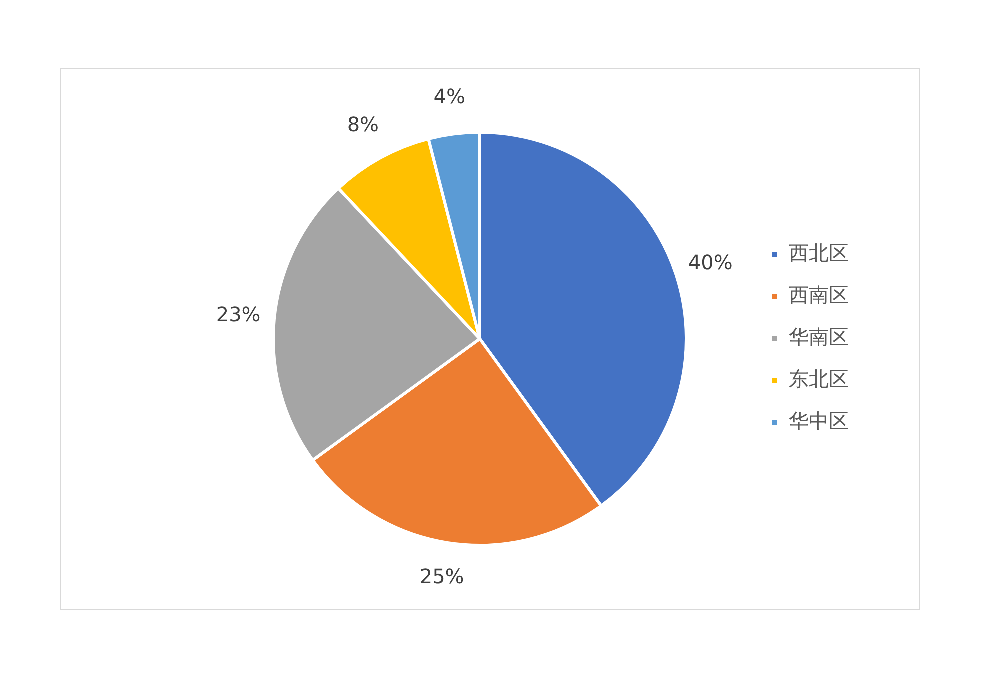 The height and width of the screenshot is (696, 994). Describe the element at coordinates (363, 124) in the screenshot. I see `data-label: 8%` at that location.